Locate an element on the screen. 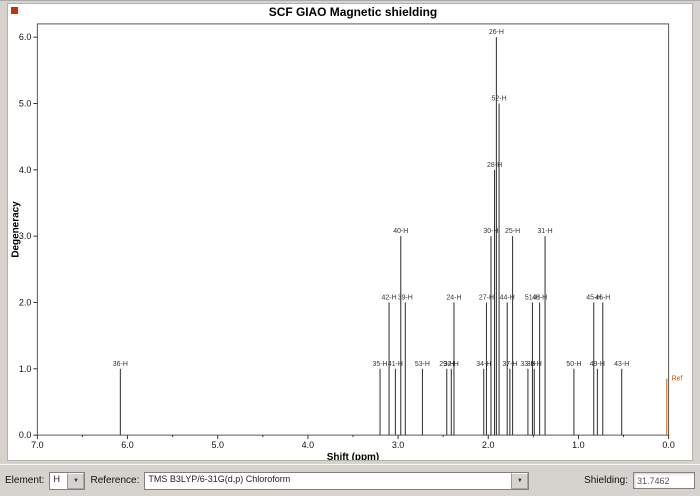 Image resolution: width=700 pixels, height=496 pixels. reference-value: TMS B3LYP/6-31G(d,p) Chloroform is located at coordinates (219, 478).